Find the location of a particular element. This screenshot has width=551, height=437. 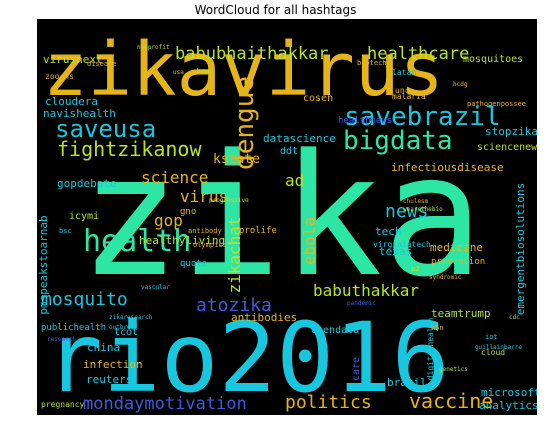

word-genetics: genetics is located at coordinates (453, 369).